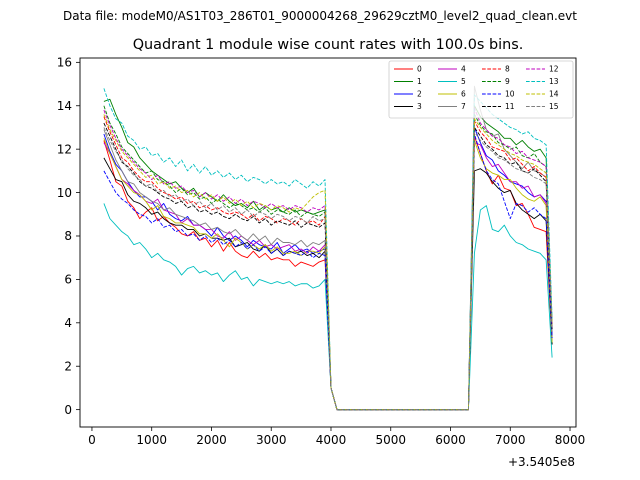 The image size is (640, 480). I want to click on x-tick-label: 4000, so click(331, 440).